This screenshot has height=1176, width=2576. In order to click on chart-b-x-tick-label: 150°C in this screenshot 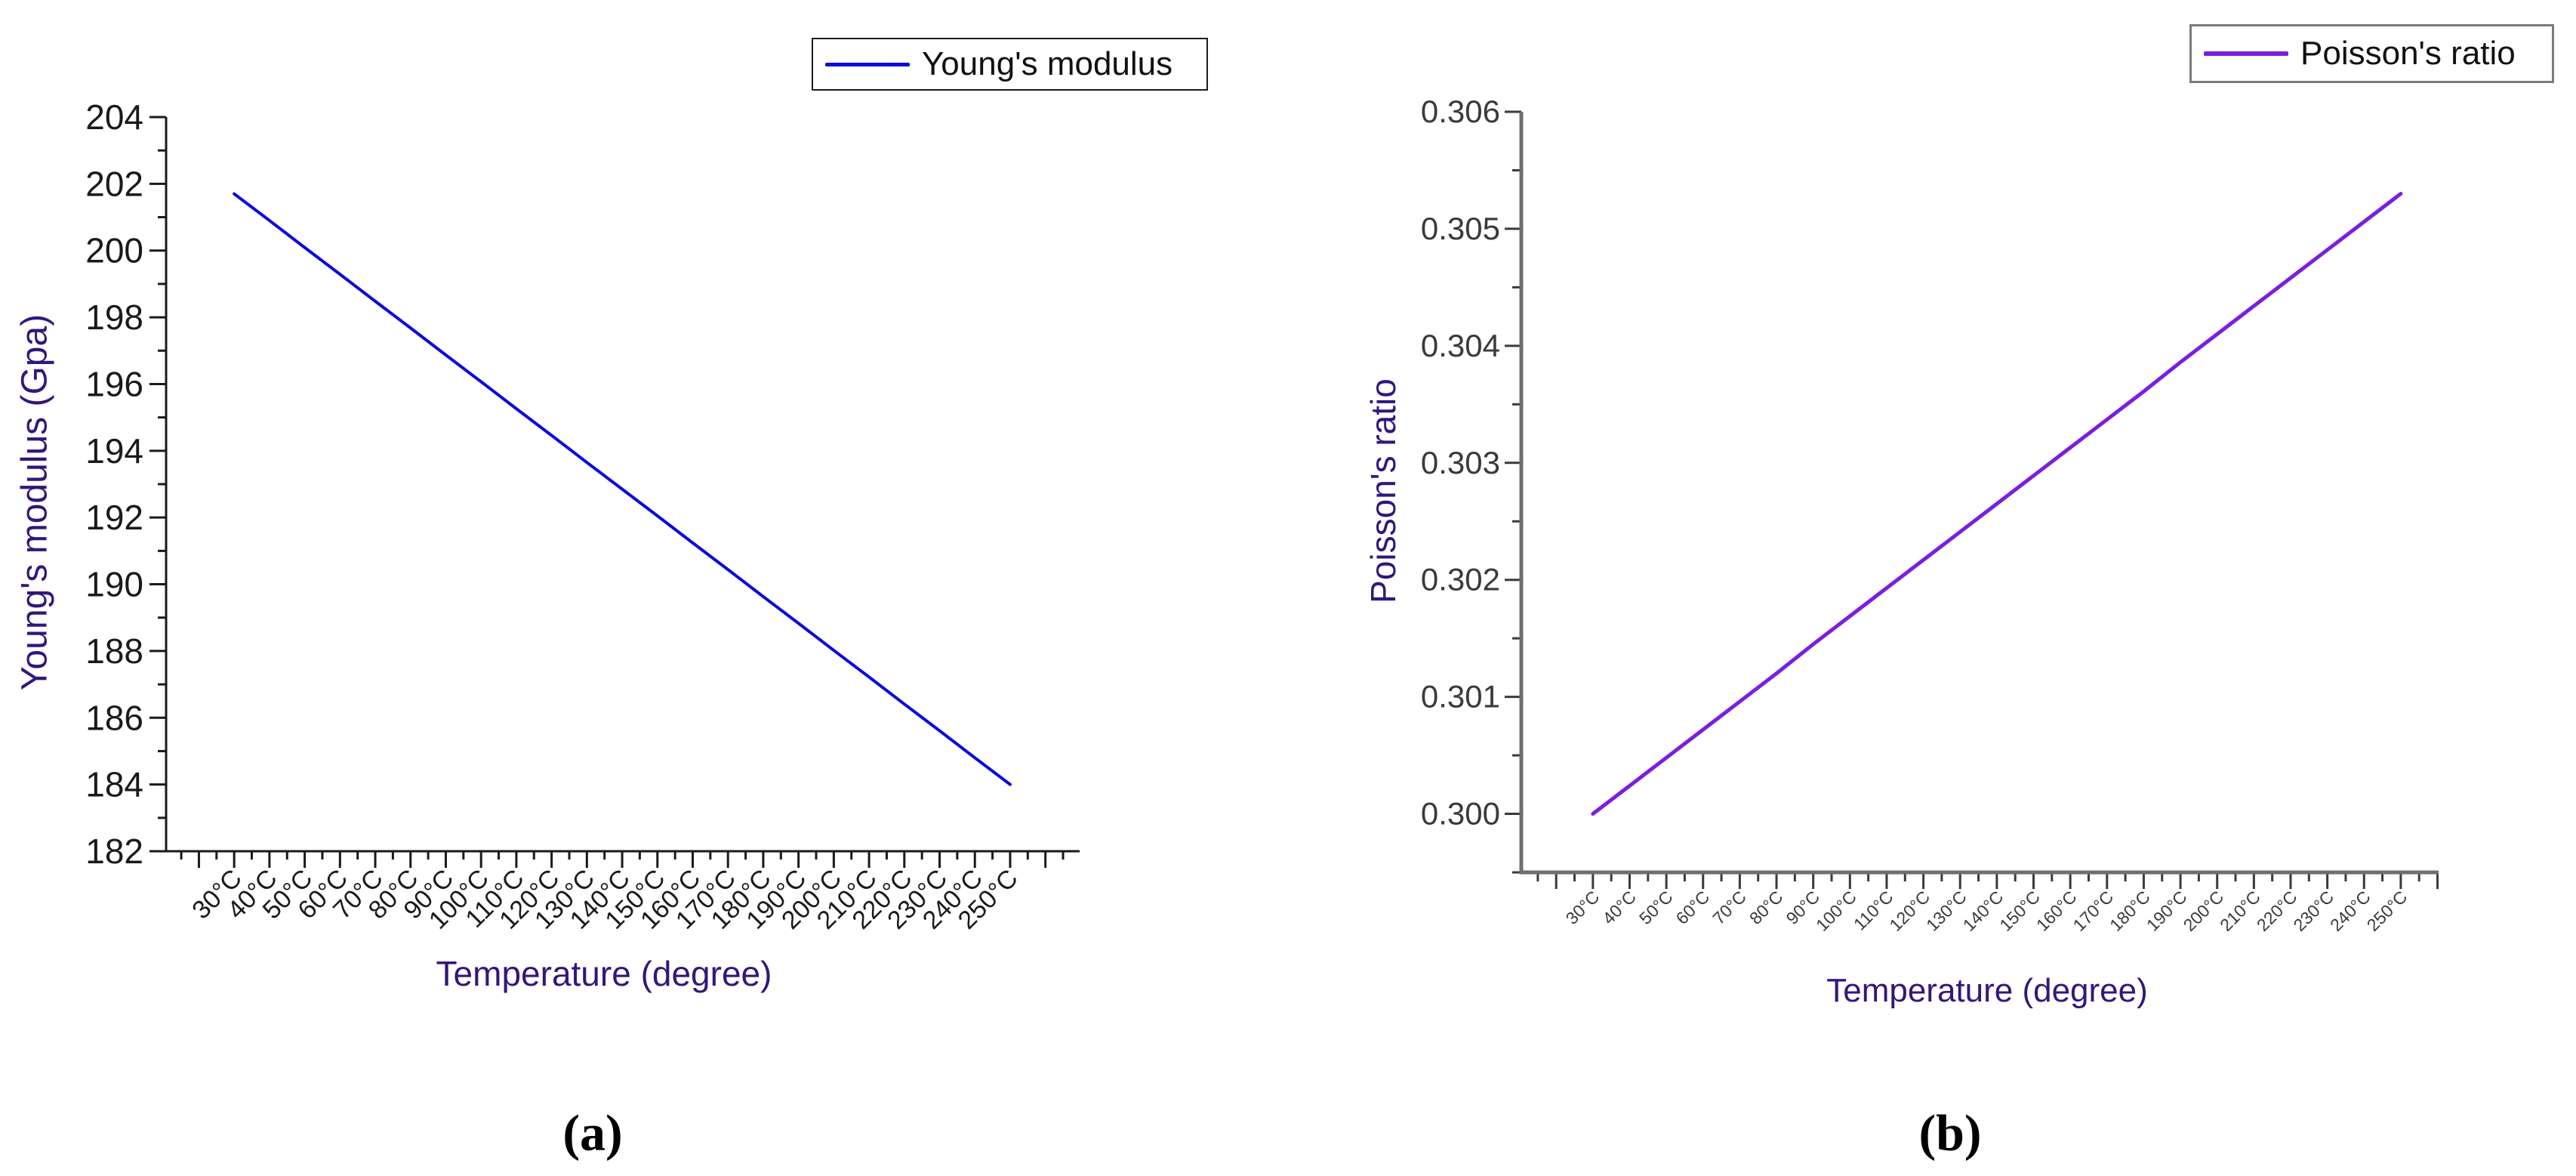, I will do `click(2019, 911)`.